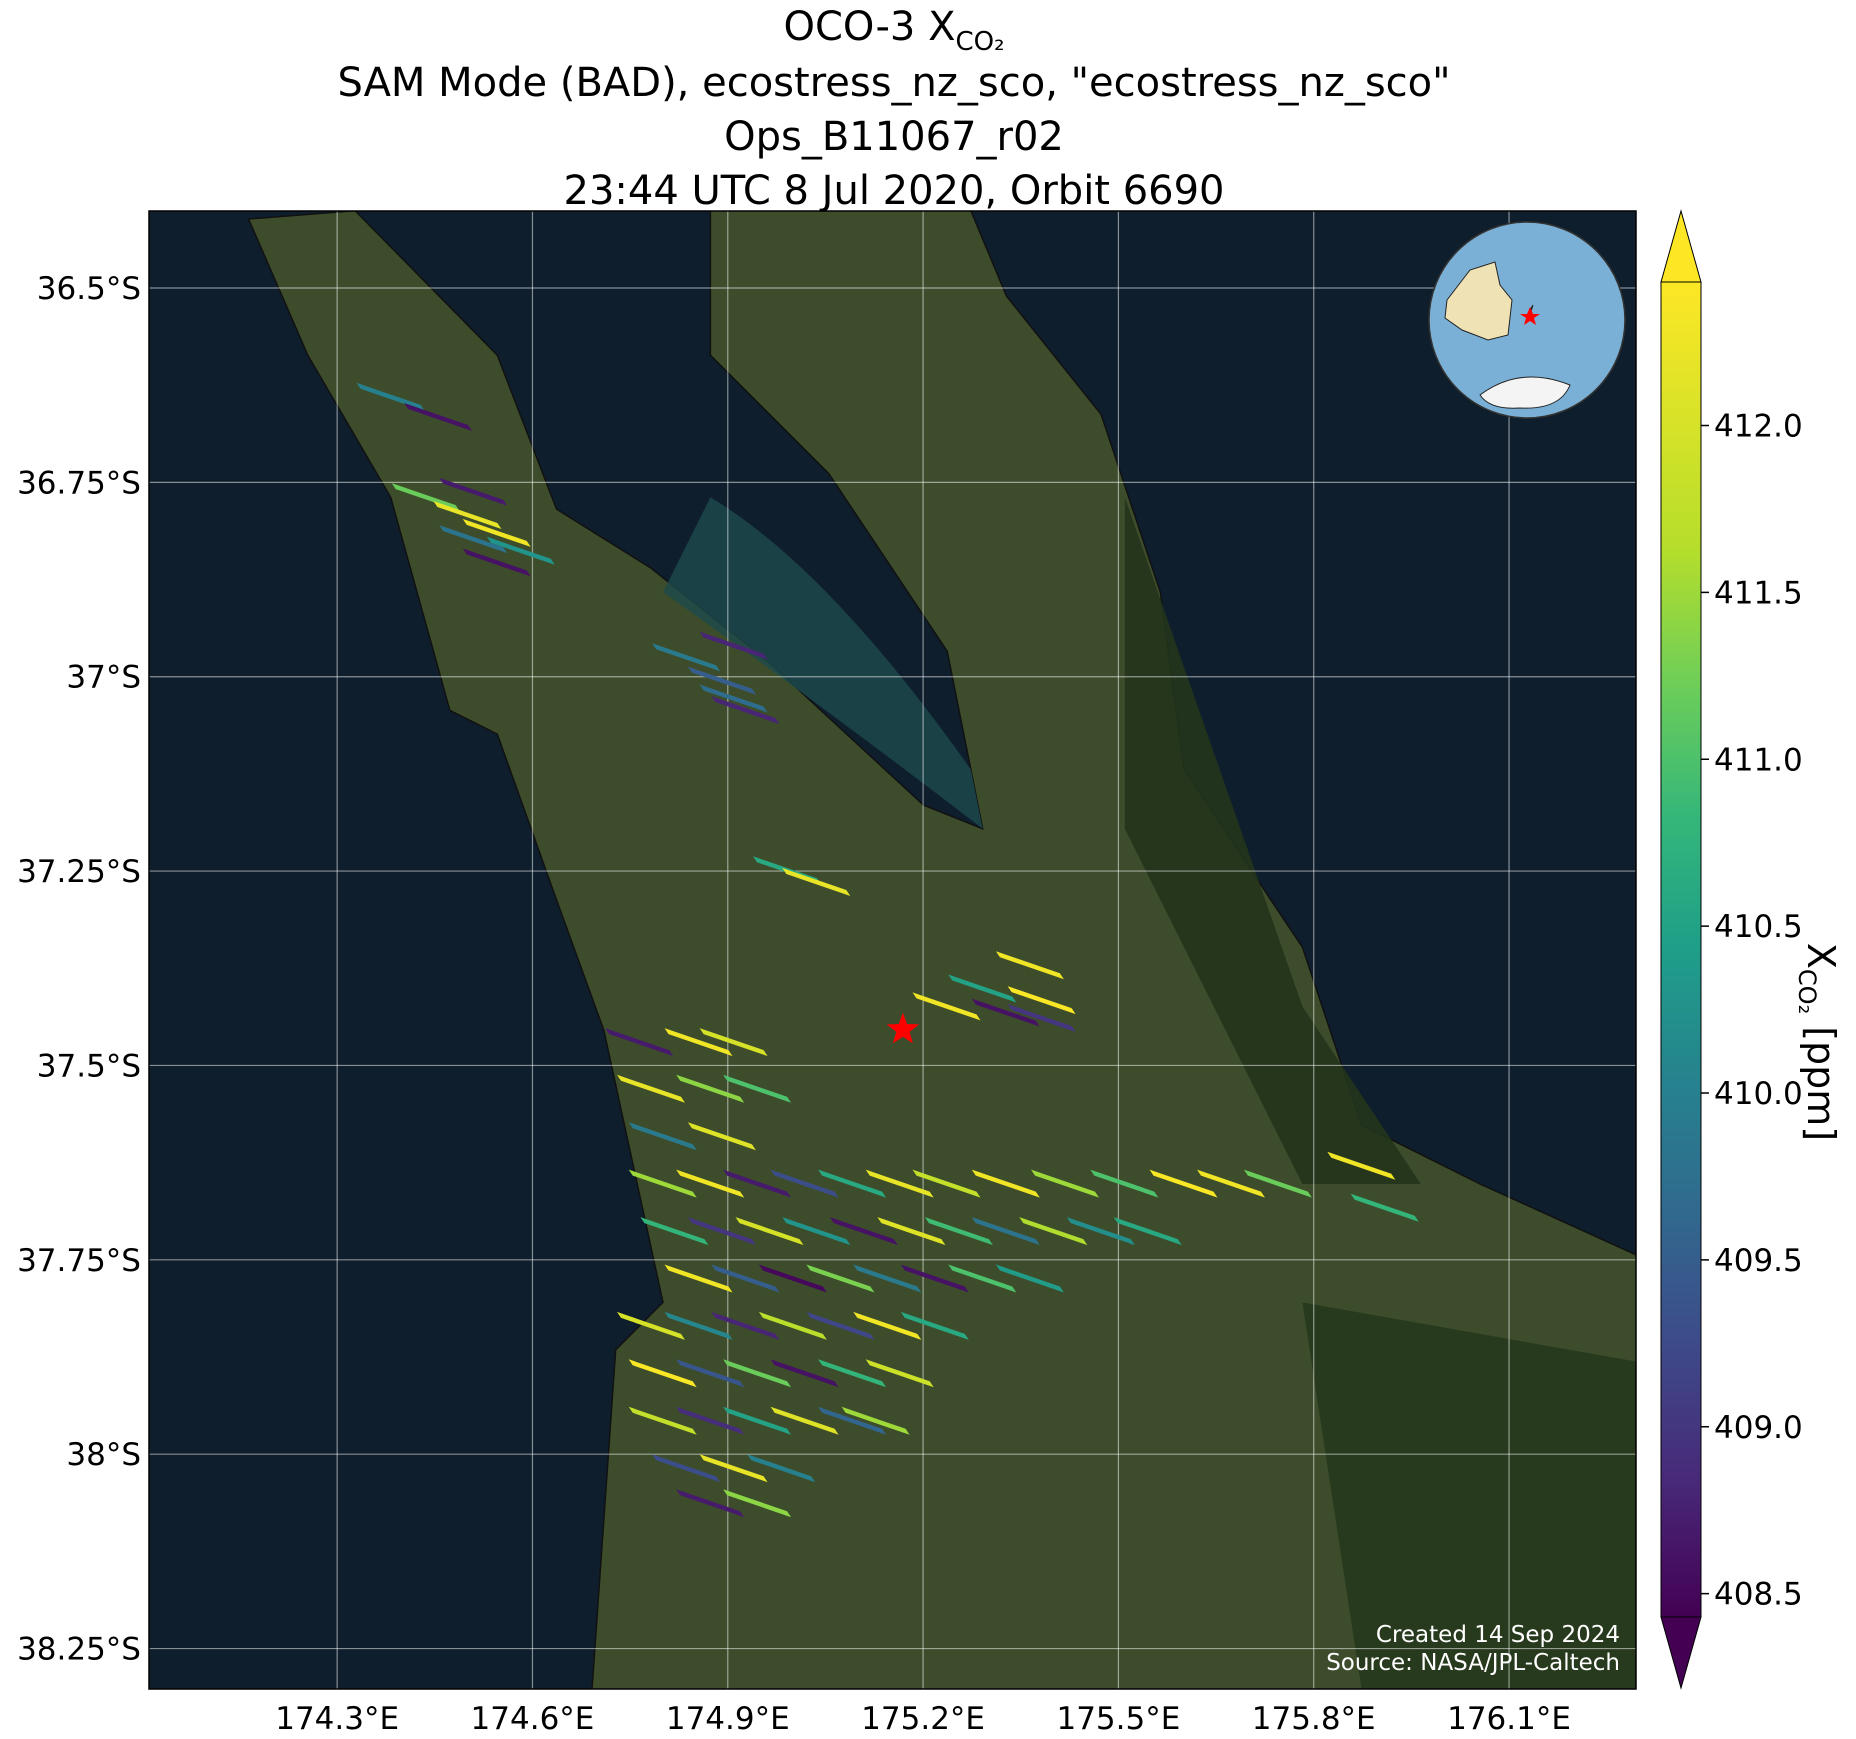  Describe the element at coordinates (1118, 1719) in the screenshot. I see `x-tick-label: 175.5°E` at that location.